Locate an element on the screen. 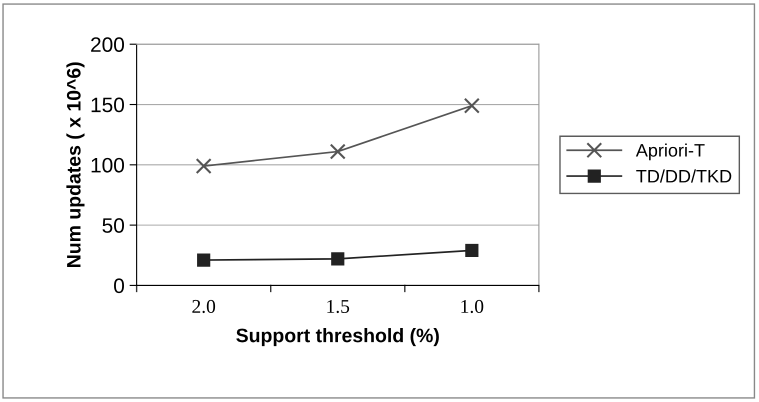  y-tick-label: 0 is located at coordinates (119, 286).